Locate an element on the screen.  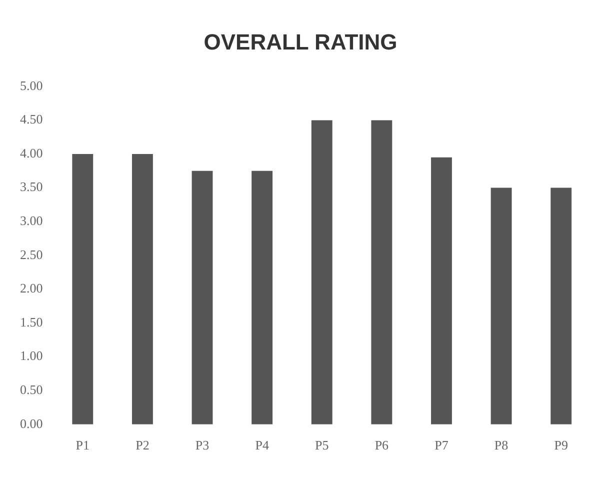
y-tick-label: 1.50 is located at coordinates (31, 322).